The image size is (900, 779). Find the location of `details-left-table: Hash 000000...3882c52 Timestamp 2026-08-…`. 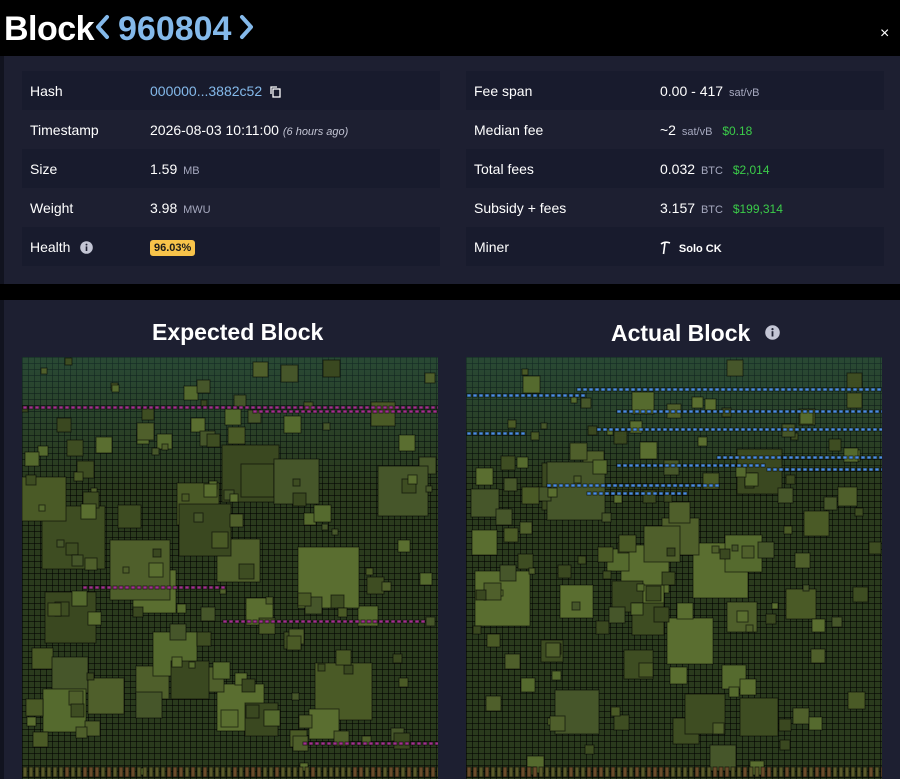

details-left-table: Hash 000000...3882c52 Timestamp 2026-08-… is located at coordinates (231, 168).